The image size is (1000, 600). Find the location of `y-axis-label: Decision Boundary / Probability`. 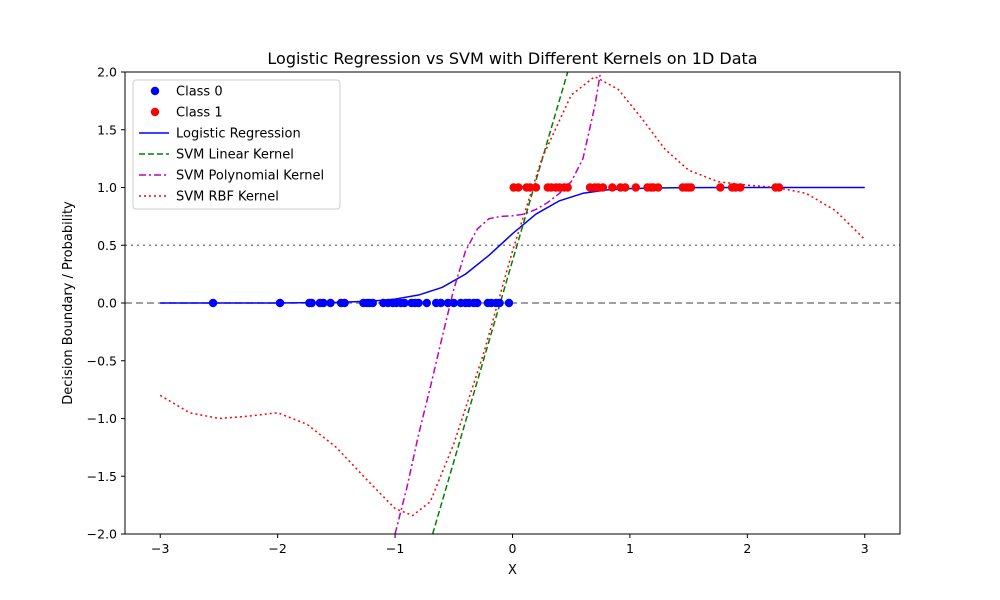

y-axis-label: Decision Boundary / Probability is located at coordinates (68, 303).